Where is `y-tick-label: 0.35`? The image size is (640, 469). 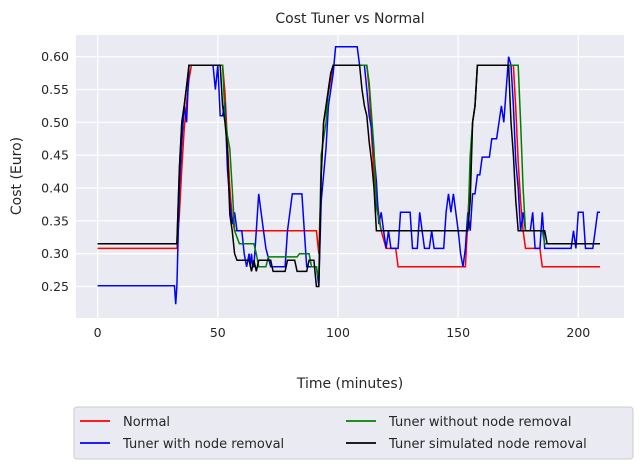 y-tick-label: 0.35 is located at coordinates (55, 220).